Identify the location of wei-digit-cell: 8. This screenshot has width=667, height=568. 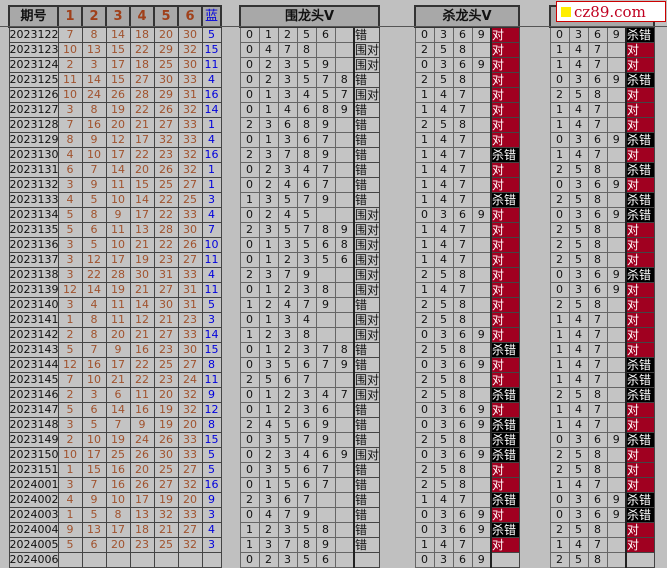
(344, 245).